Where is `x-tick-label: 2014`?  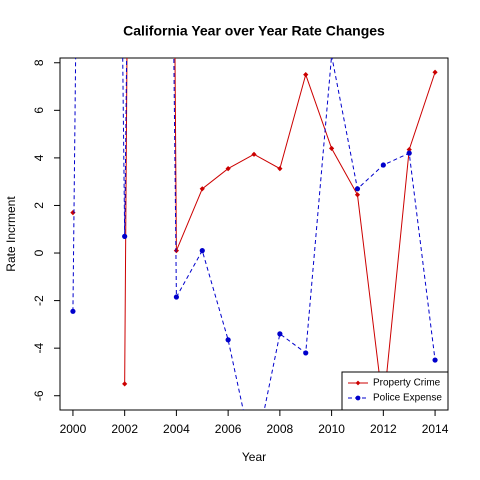 x-tick-label: 2014 is located at coordinates (435, 429).